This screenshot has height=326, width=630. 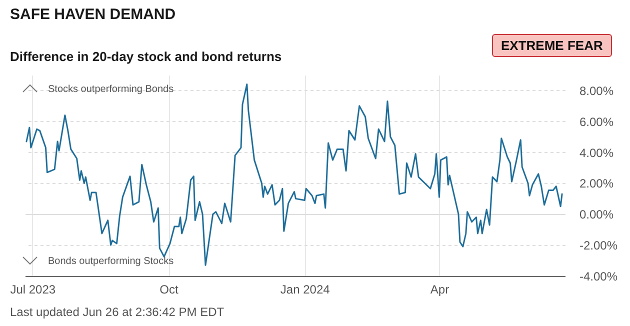 What do you see at coordinates (552, 45) in the screenshot?
I see `text: EXTREME FEAR` at bounding box center [552, 45].